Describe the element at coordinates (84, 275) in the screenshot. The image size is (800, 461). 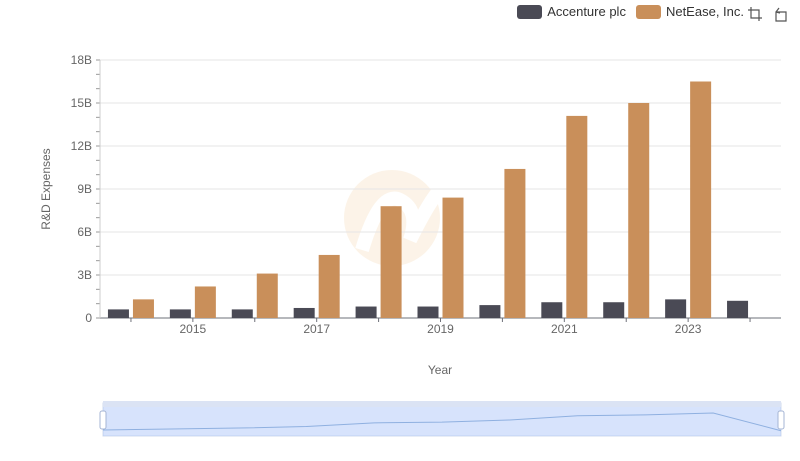
I see `y-tick-label: 3B` at that location.